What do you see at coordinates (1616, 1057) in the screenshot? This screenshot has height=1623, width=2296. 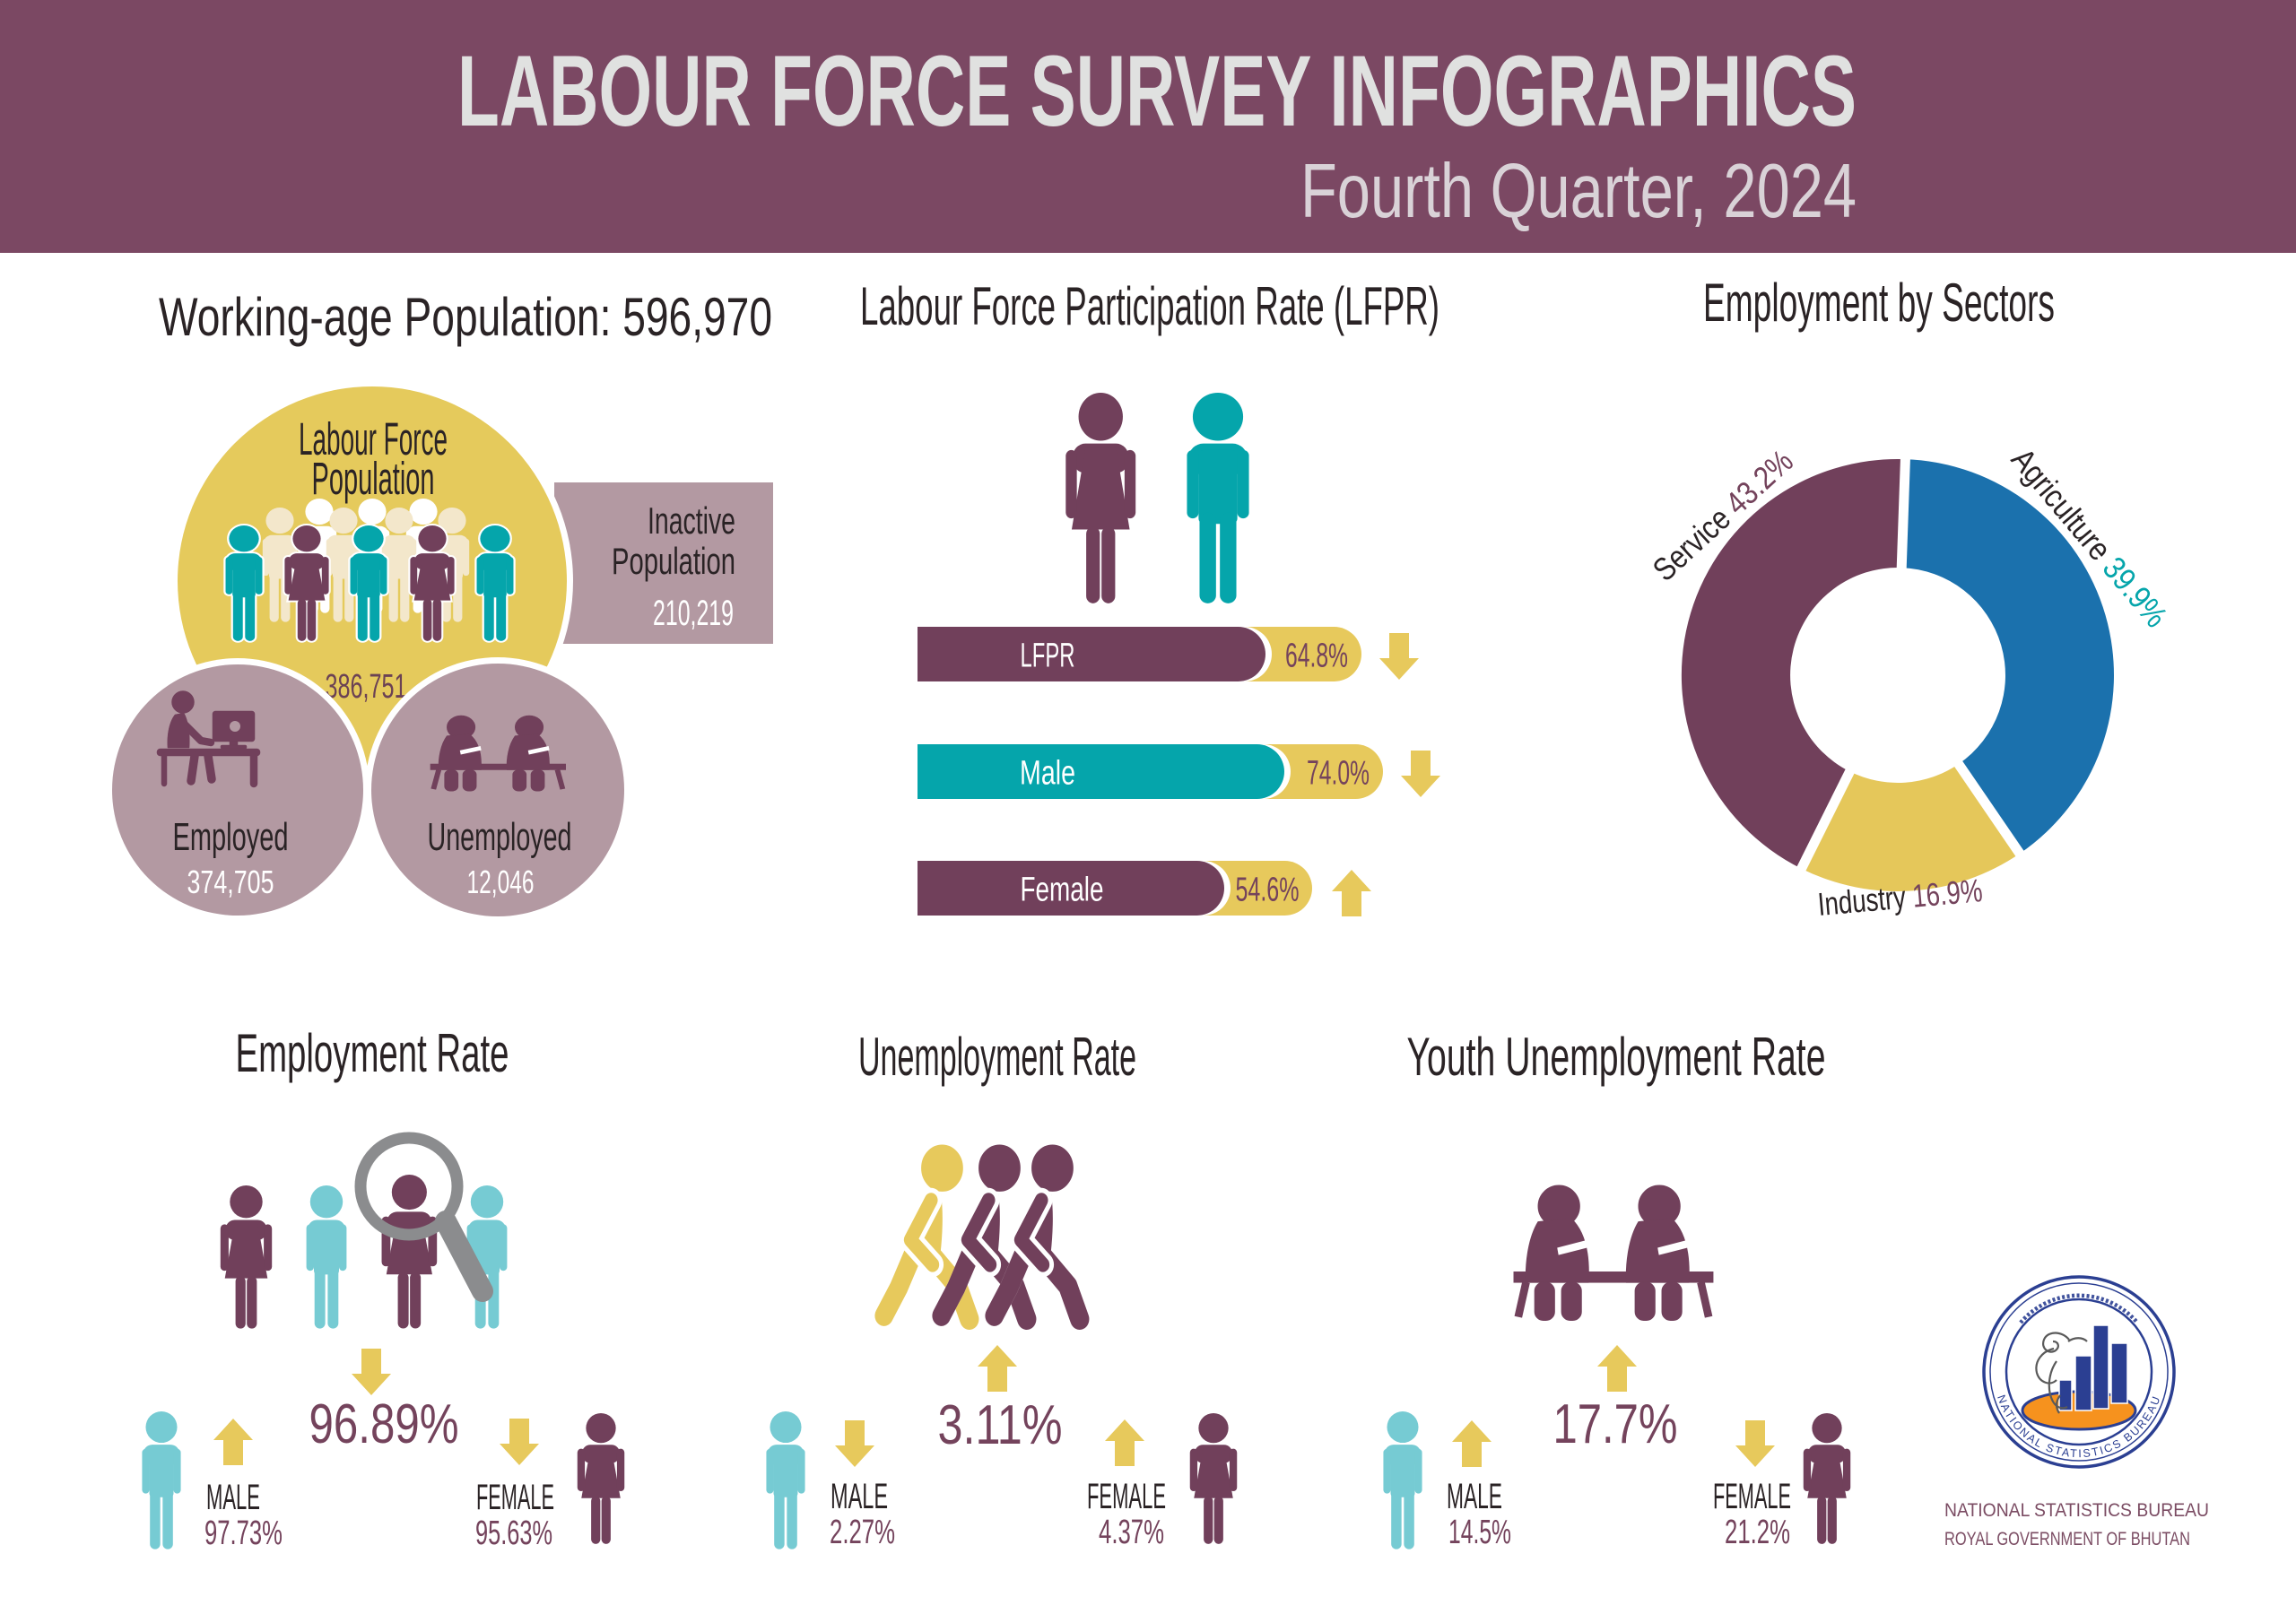 I see `svg-text: Youth Unemployment Rate` at bounding box center [1616, 1057].